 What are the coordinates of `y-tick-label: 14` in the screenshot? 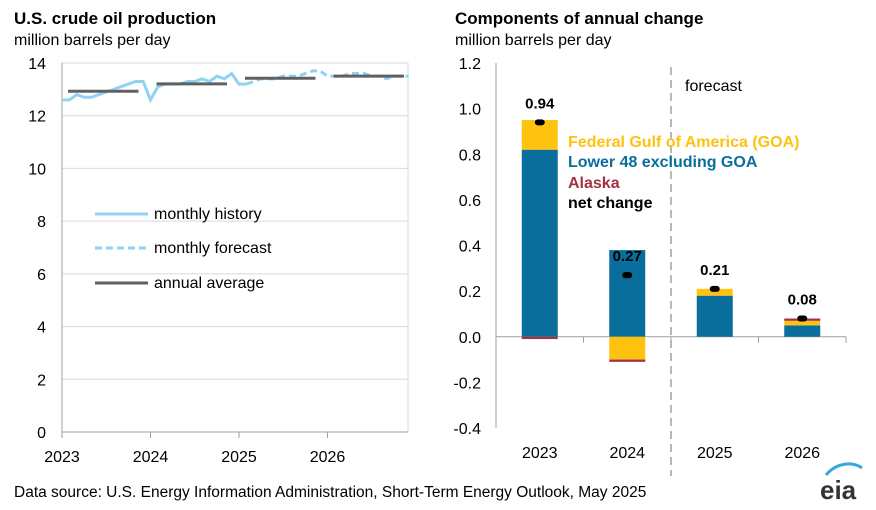 It's located at (37, 64).